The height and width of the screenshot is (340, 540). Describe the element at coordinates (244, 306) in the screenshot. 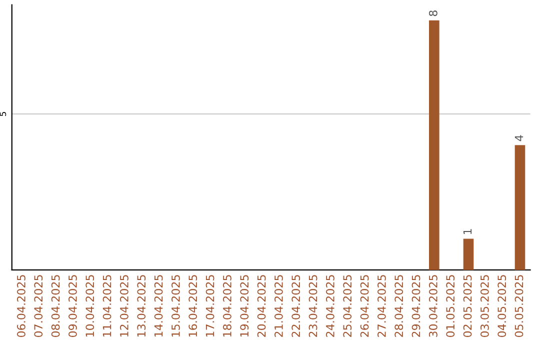

I see `x-tick-label: 19.04.2025` at that location.